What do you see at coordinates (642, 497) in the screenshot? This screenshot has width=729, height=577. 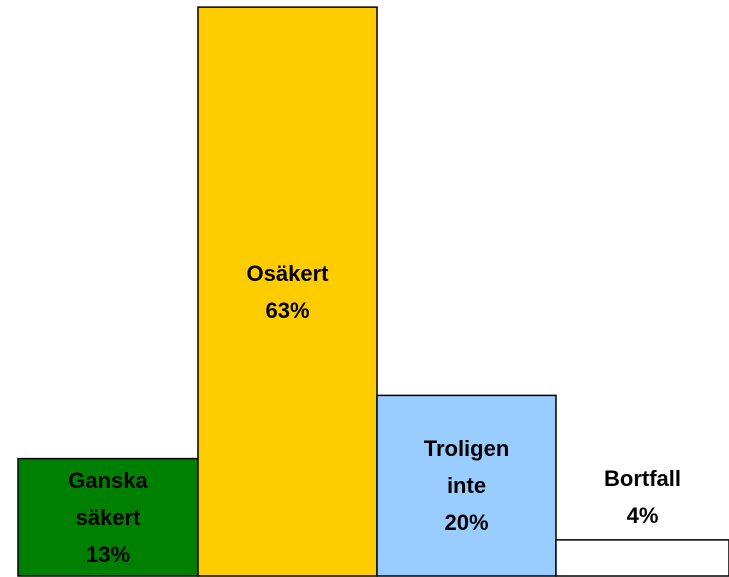 I see `bar-label: Bortfall 4%` at bounding box center [642, 497].